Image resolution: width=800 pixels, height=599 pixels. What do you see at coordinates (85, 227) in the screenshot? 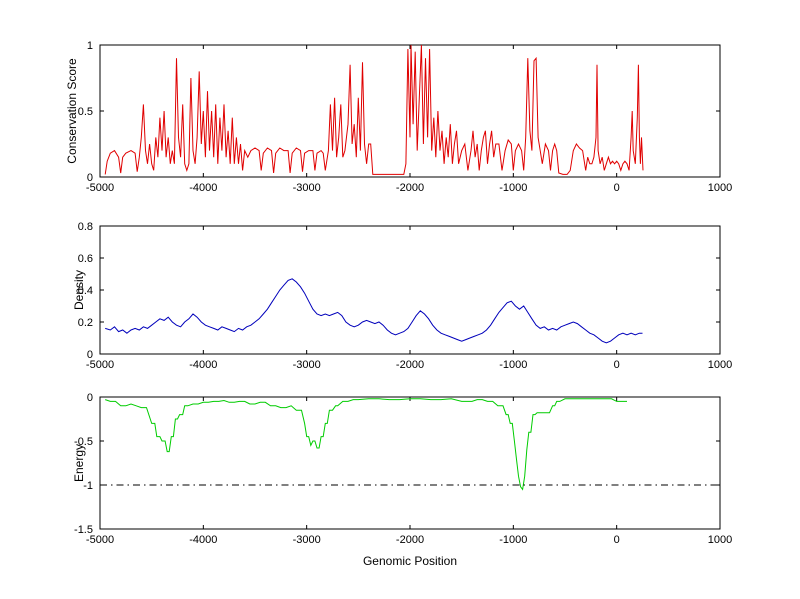
I see `y-tick-label: 0.8` at bounding box center [85, 227].